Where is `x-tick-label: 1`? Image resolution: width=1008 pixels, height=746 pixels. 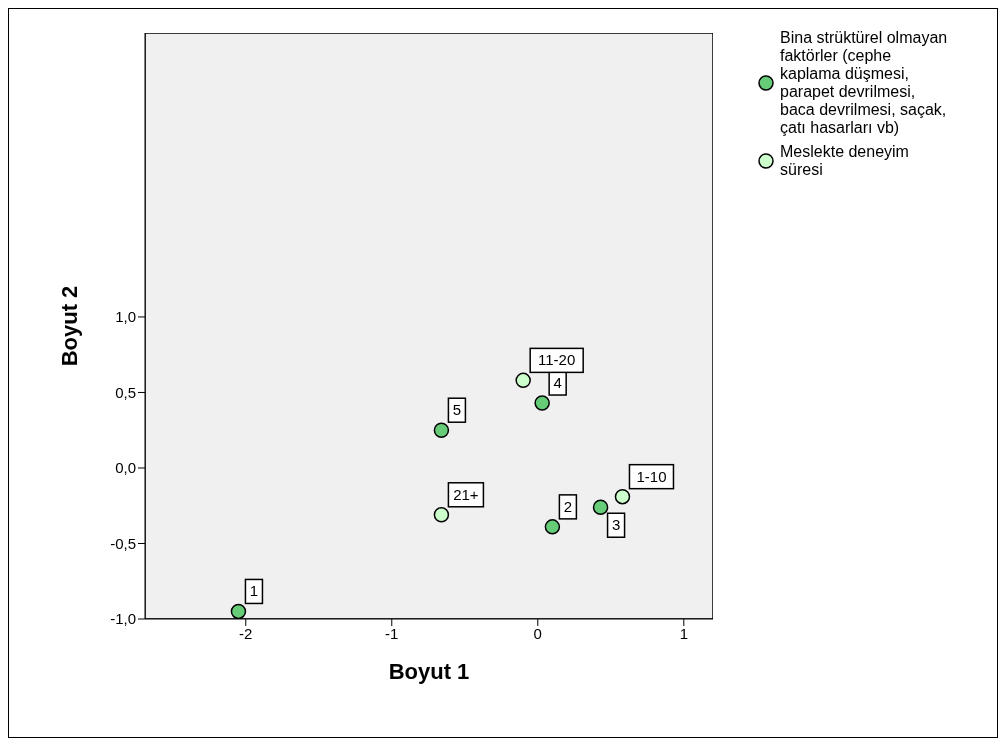 x-tick-label: 1 is located at coordinates (683, 633).